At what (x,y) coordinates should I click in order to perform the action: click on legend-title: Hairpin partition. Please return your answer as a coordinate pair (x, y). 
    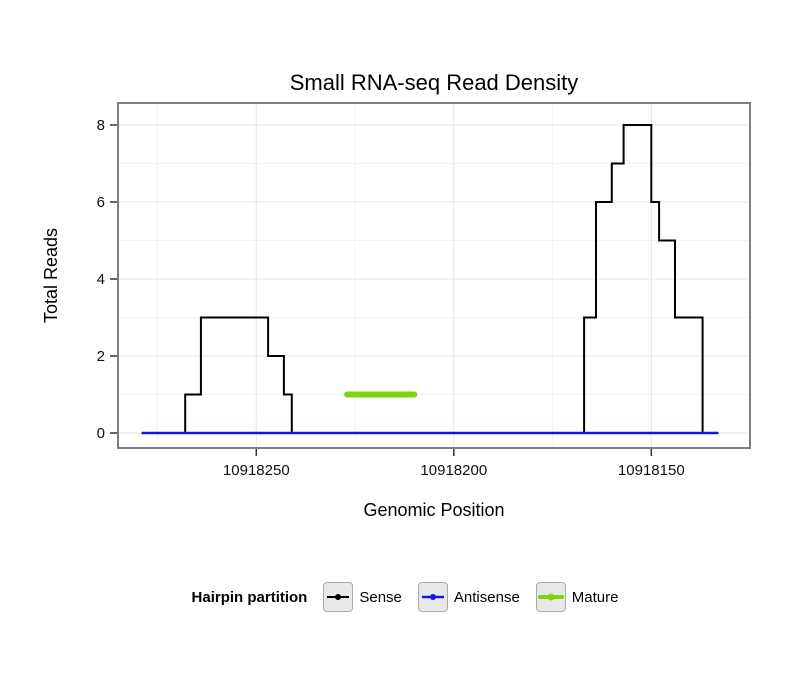
    Looking at the image, I should click on (249, 597).